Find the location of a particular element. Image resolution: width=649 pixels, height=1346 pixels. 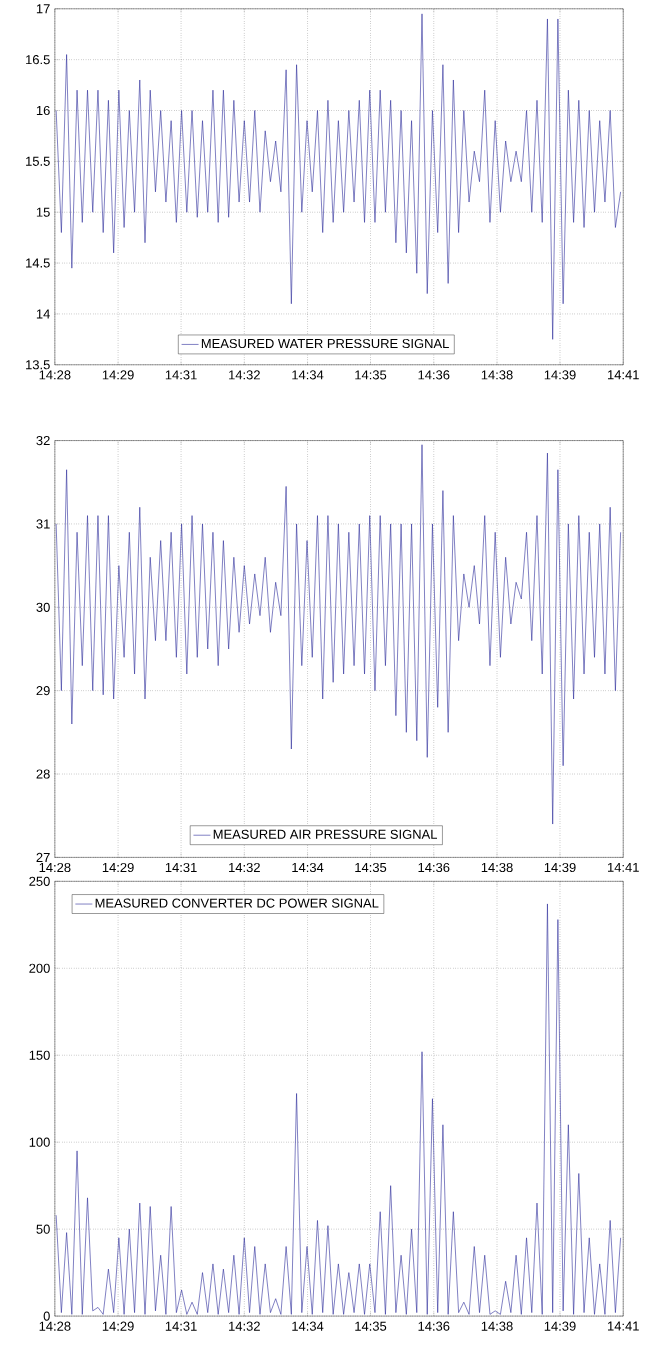

y-tick-label: 50 is located at coordinates (43, 1229).